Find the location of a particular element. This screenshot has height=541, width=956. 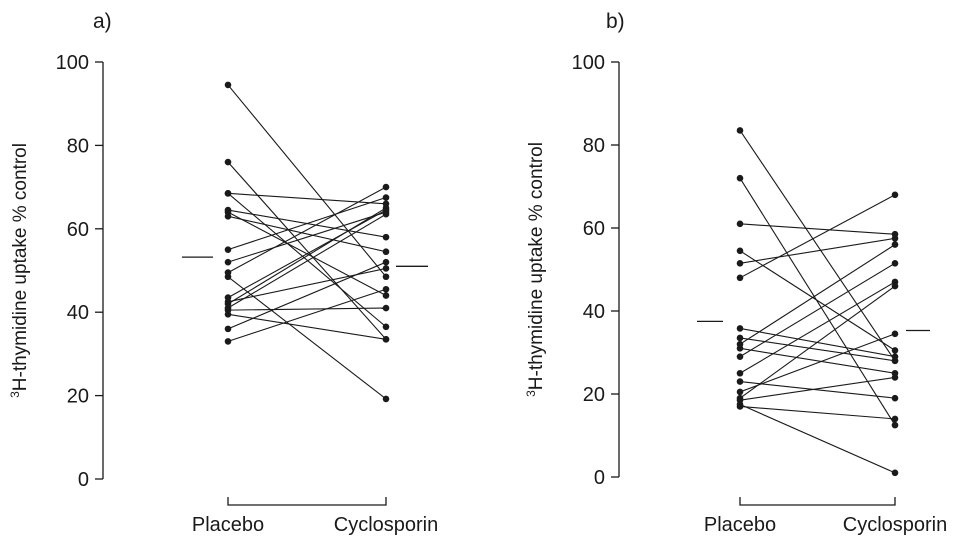

panel-label: a) is located at coordinates (102, 21).